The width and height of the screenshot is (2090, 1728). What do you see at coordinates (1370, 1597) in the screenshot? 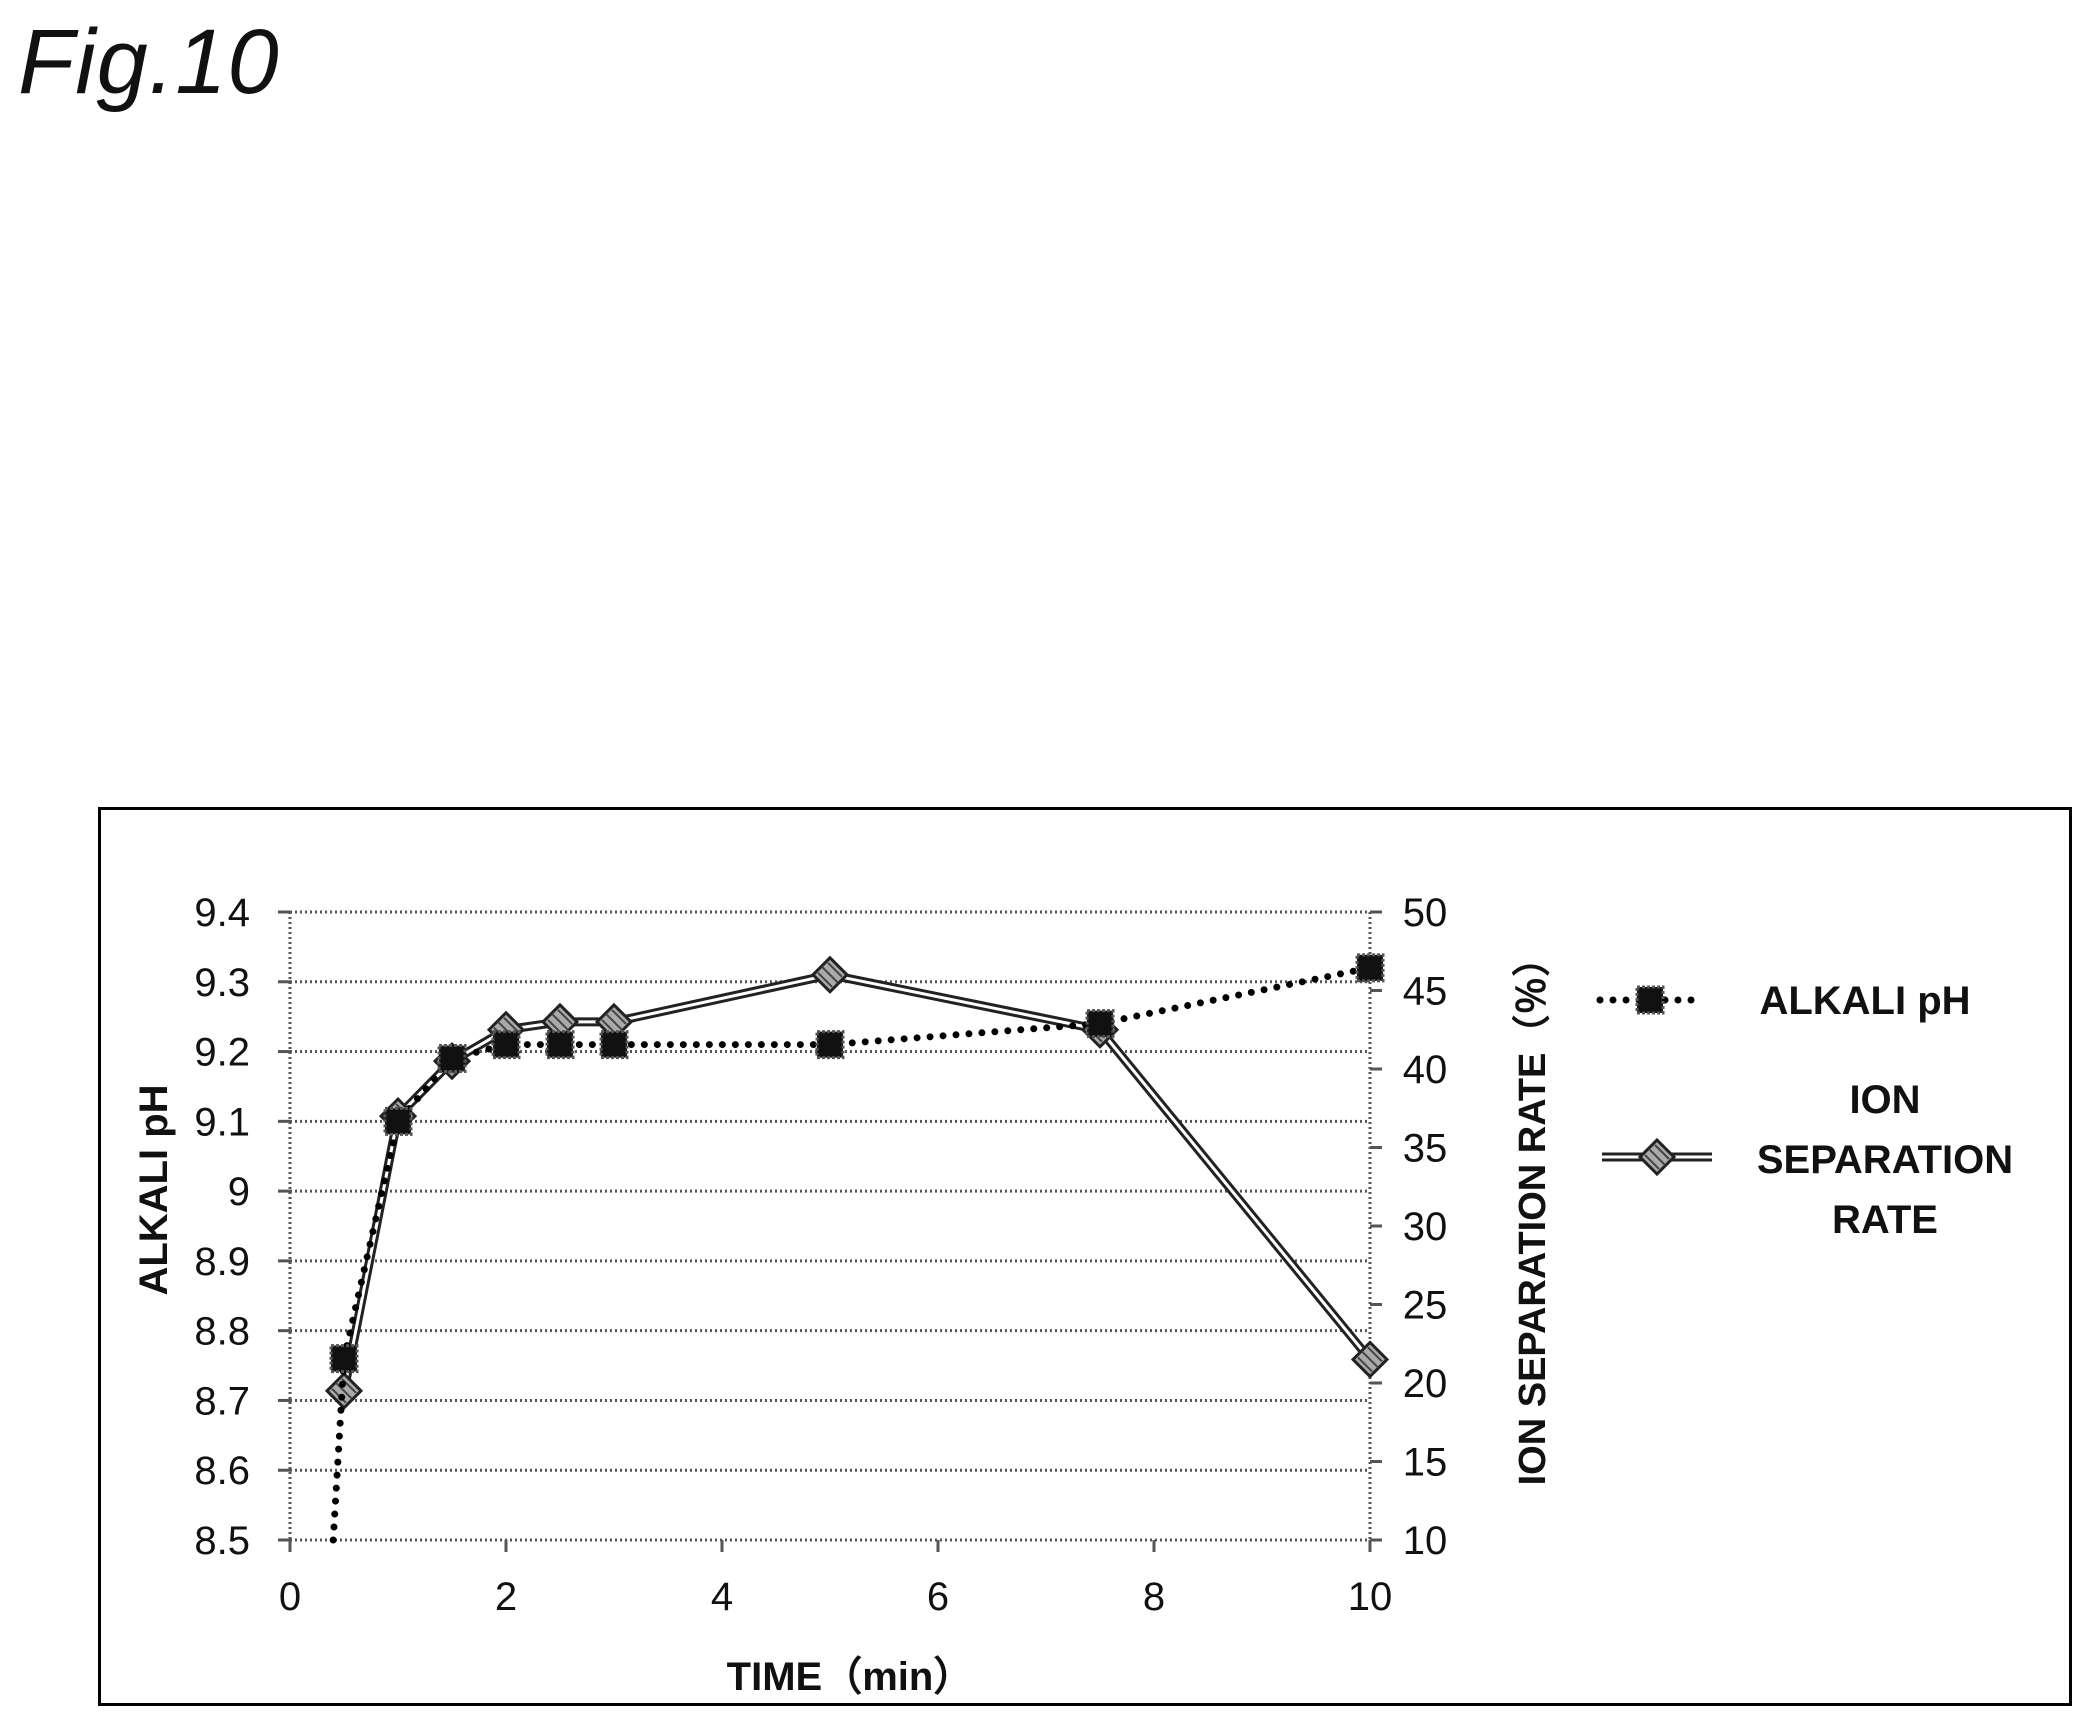
I see `x-tick-label: 10` at bounding box center [1370, 1597].